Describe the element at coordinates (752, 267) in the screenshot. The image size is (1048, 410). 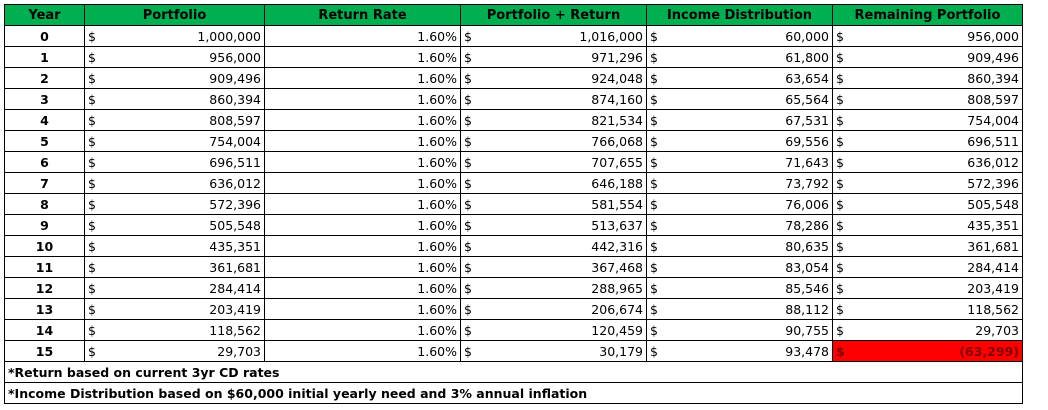
I see `income-cell: 83,054` at that location.